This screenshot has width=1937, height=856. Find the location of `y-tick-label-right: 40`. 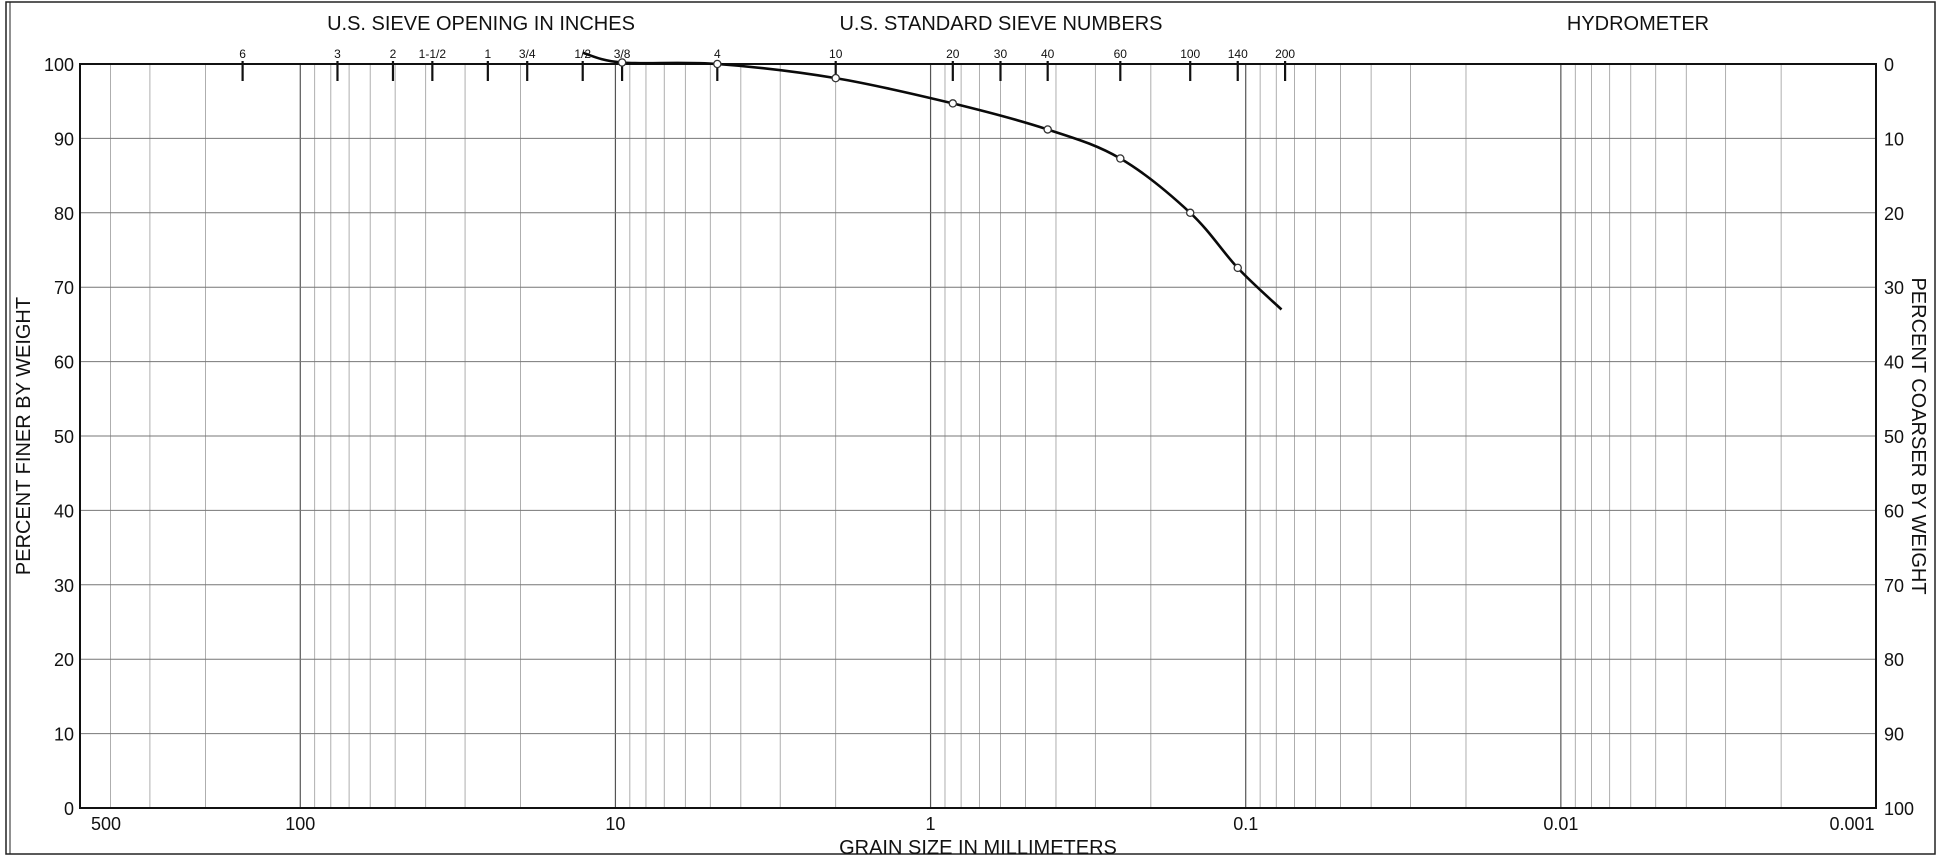

y-tick-label-right: 40 is located at coordinates (1894, 363).